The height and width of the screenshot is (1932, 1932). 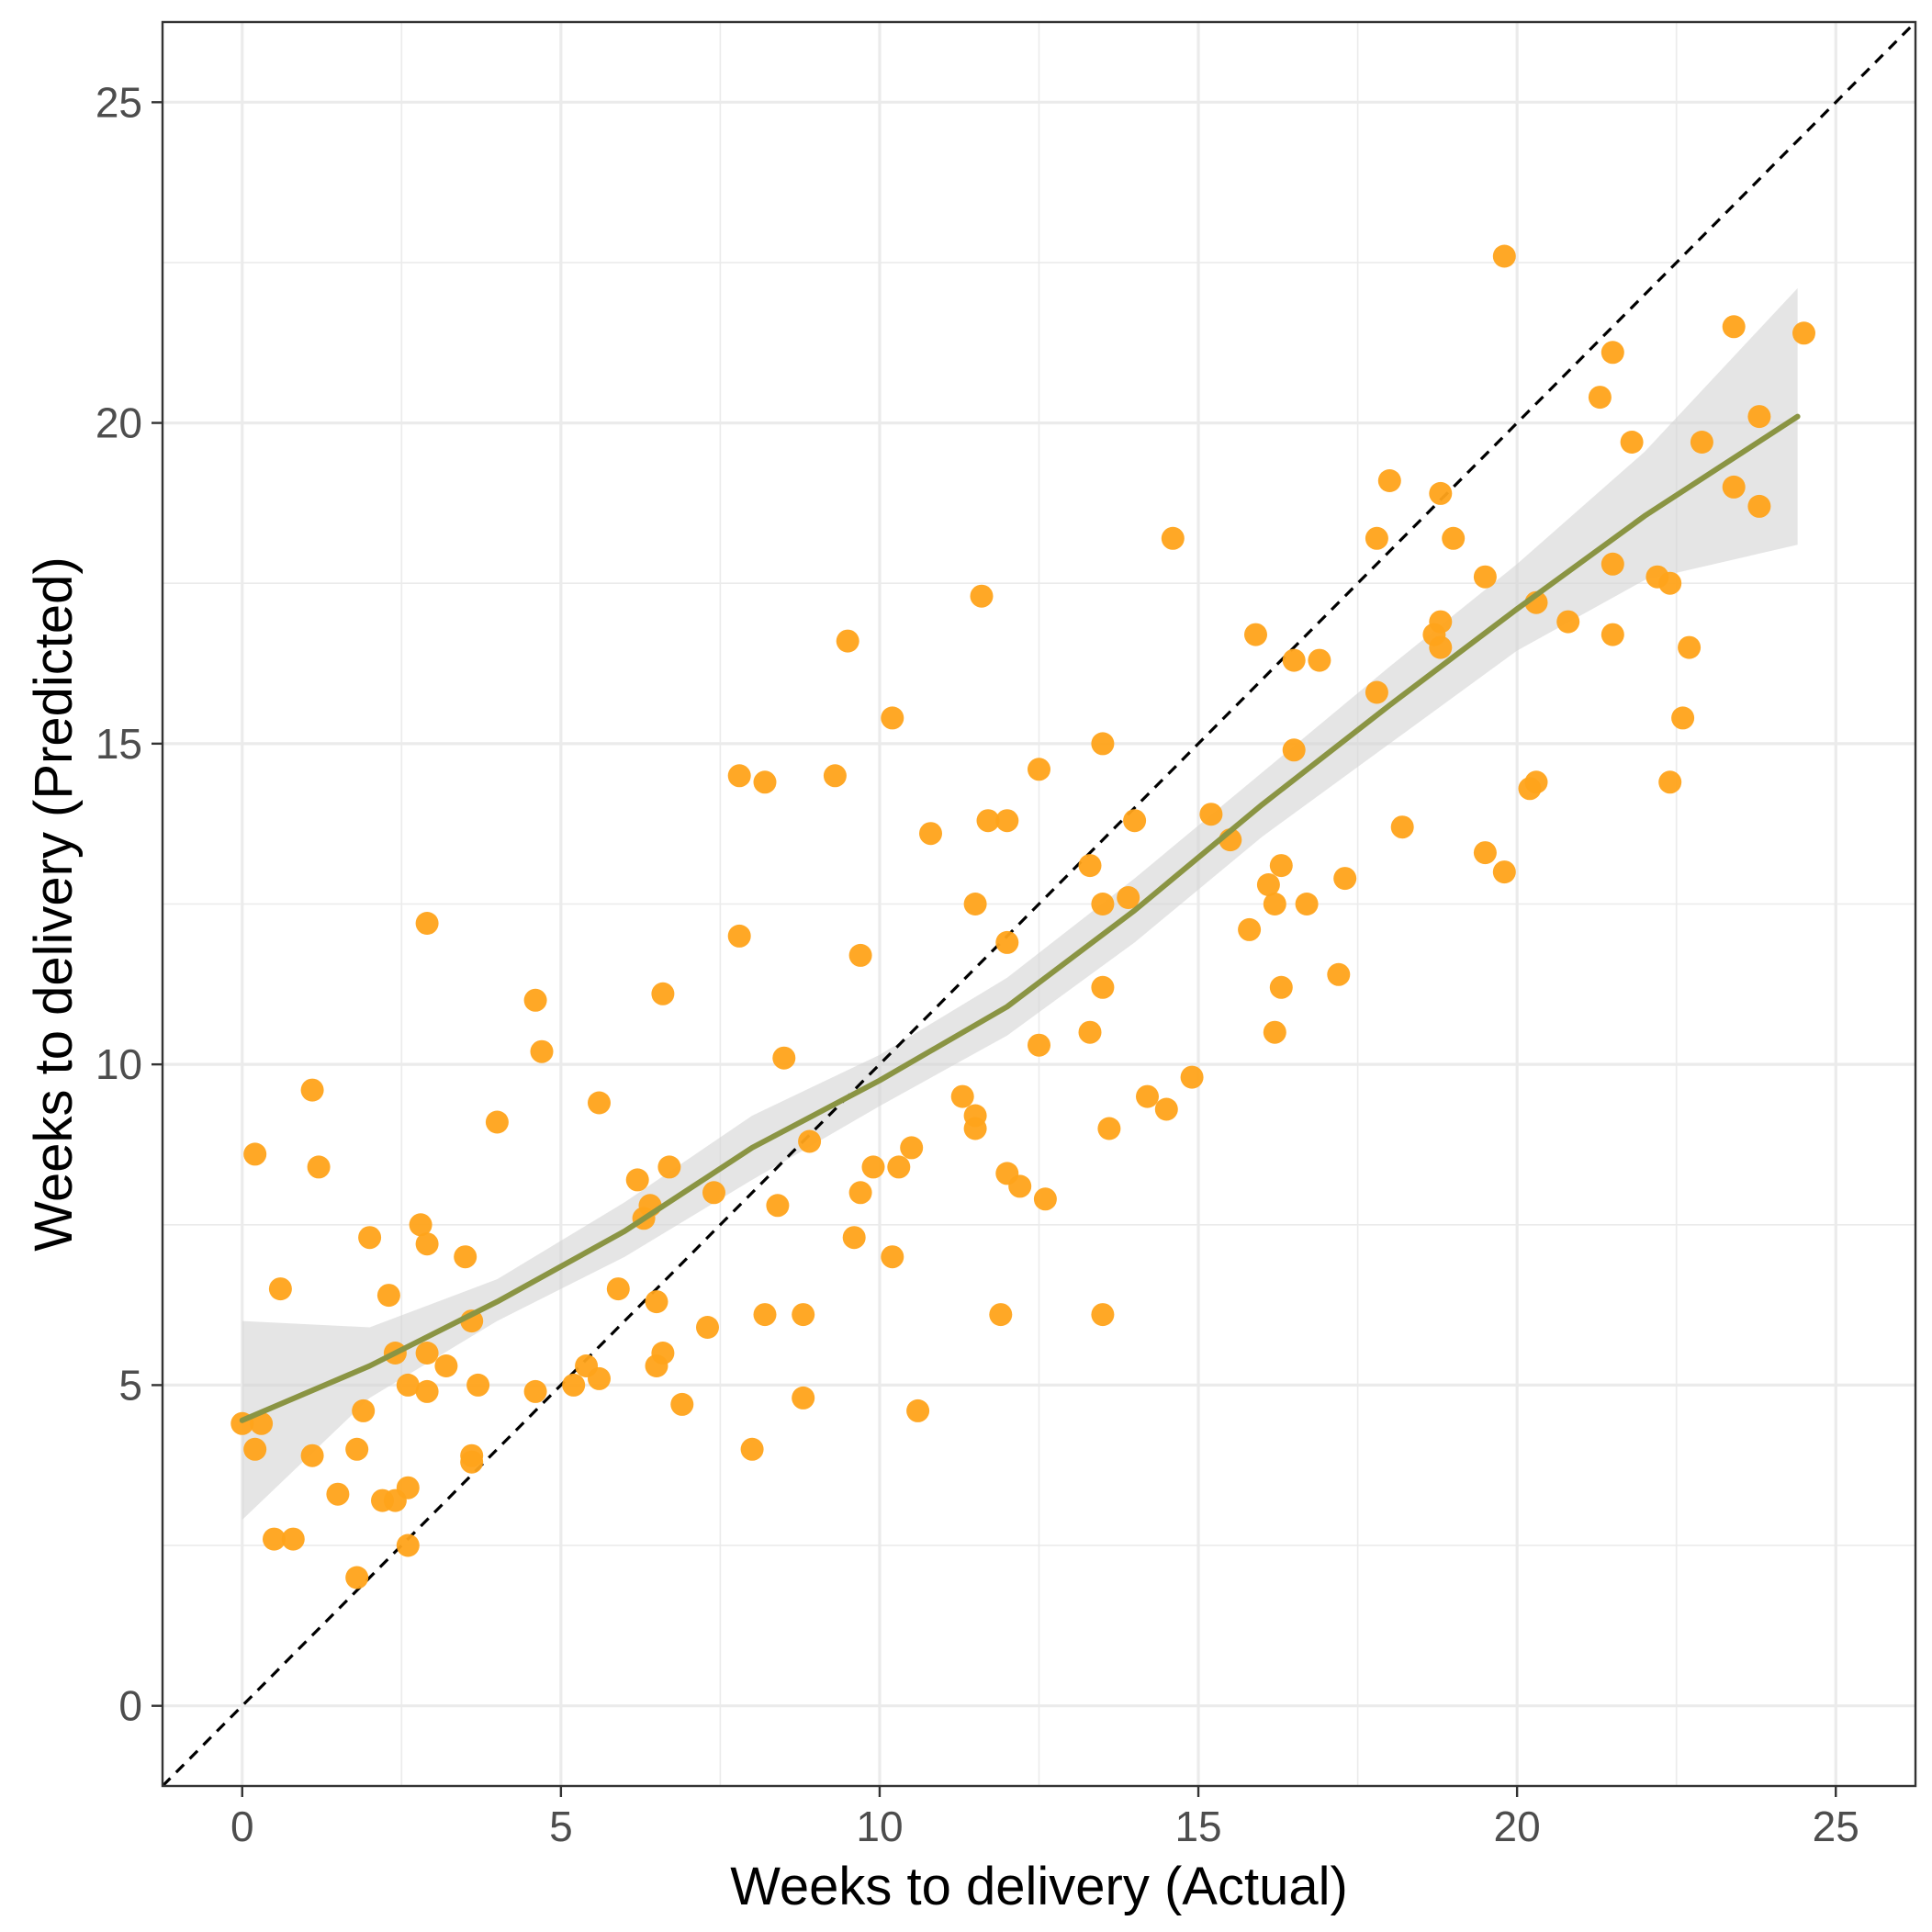 I want to click on x-tick-label: 25, so click(x=1836, y=1826).